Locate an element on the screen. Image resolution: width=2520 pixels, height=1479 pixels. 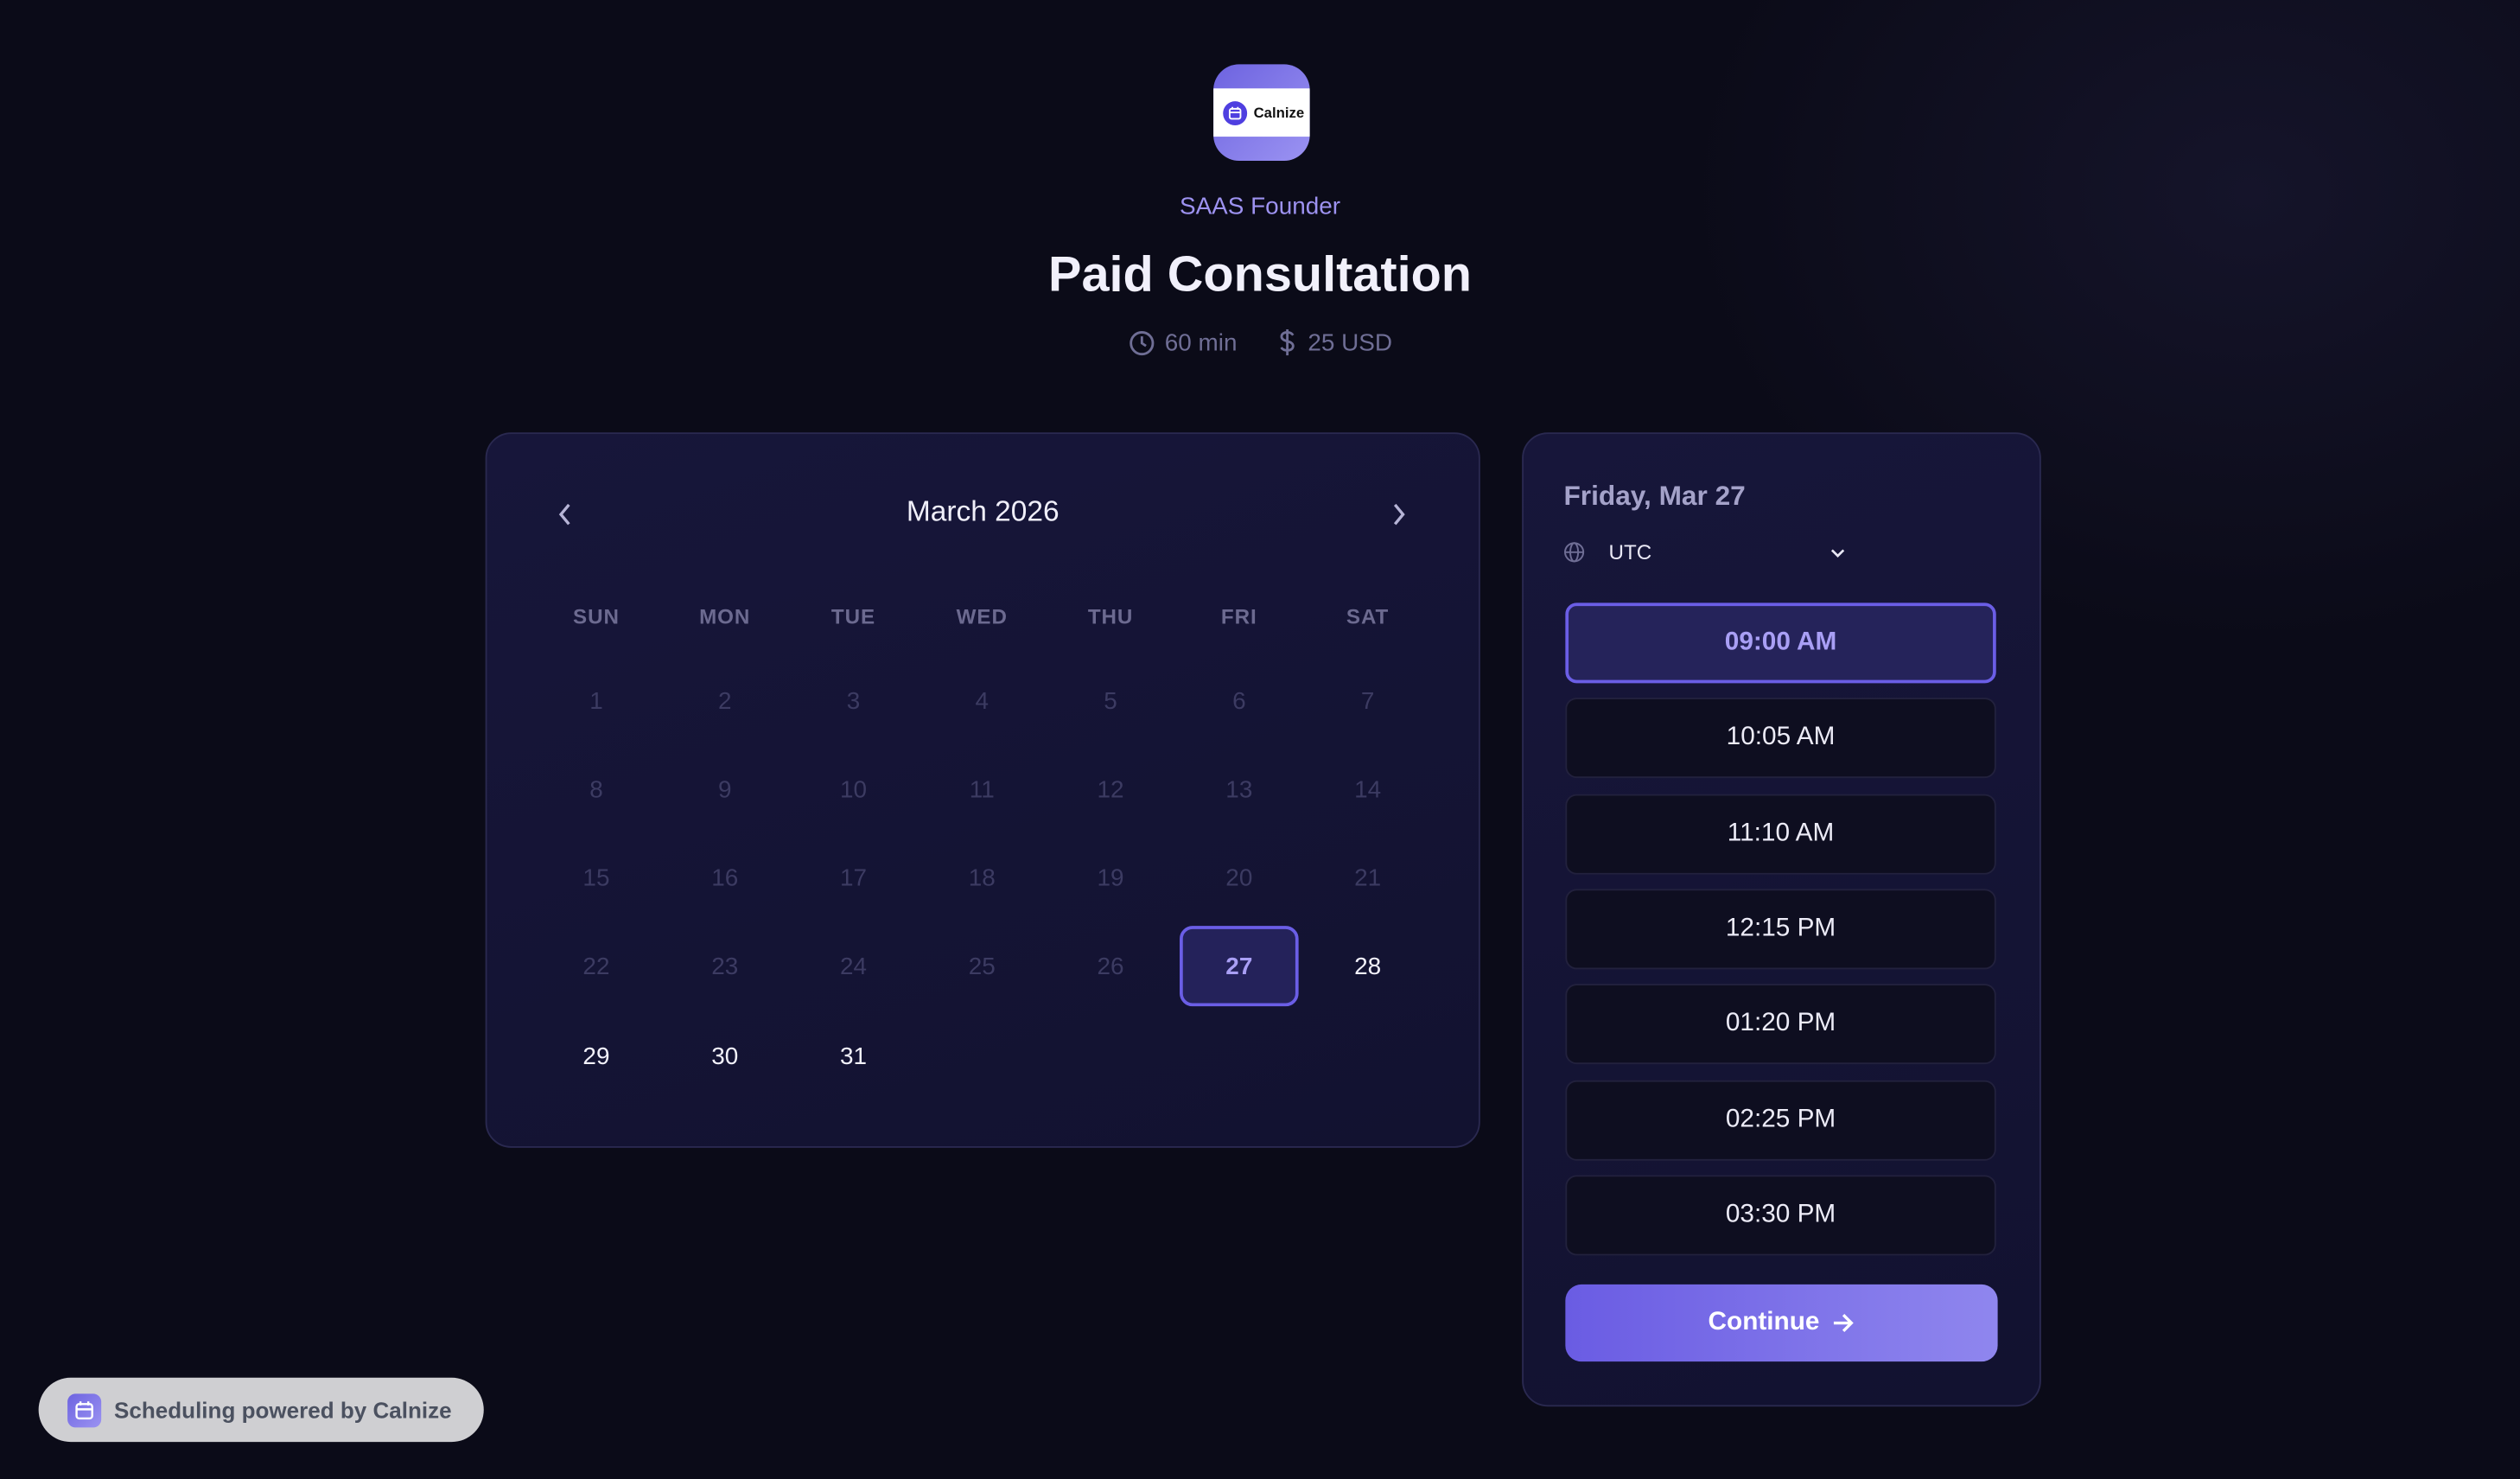
day-cell: 3 is located at coordinates (853, 701).